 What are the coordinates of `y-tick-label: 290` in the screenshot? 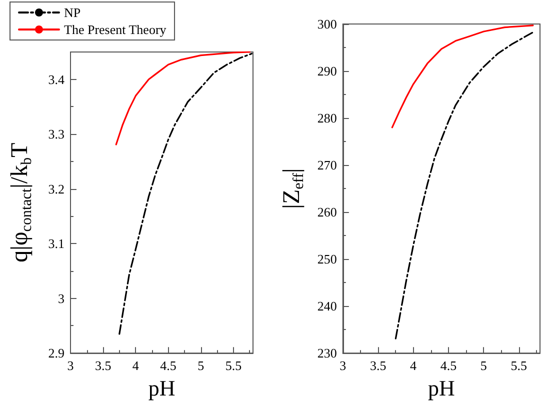 It's located at (327, 71).